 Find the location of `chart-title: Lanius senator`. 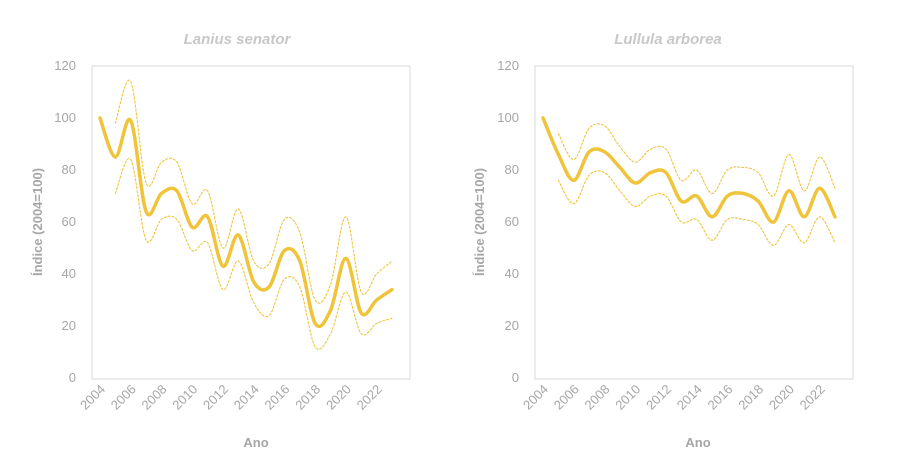

chart-title: Lanius senator is located at coordinates (238, 39).